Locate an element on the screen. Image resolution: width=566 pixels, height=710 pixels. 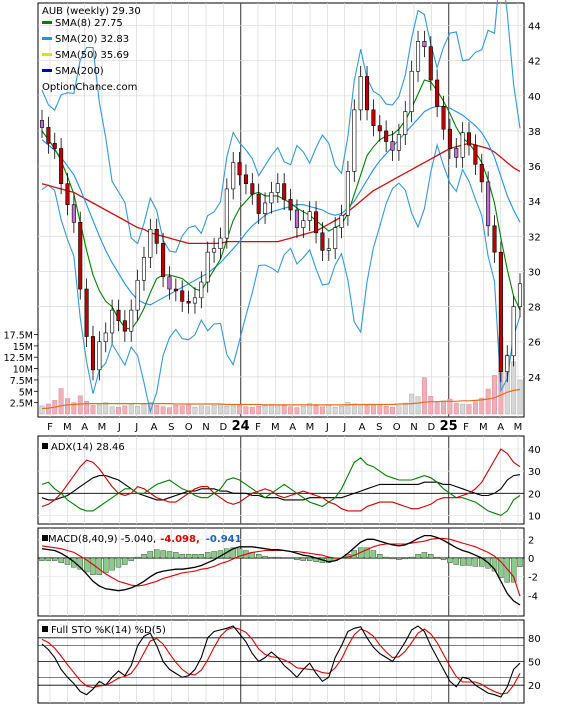
price-tick-label: 32 is located at coordinates (534, 237).